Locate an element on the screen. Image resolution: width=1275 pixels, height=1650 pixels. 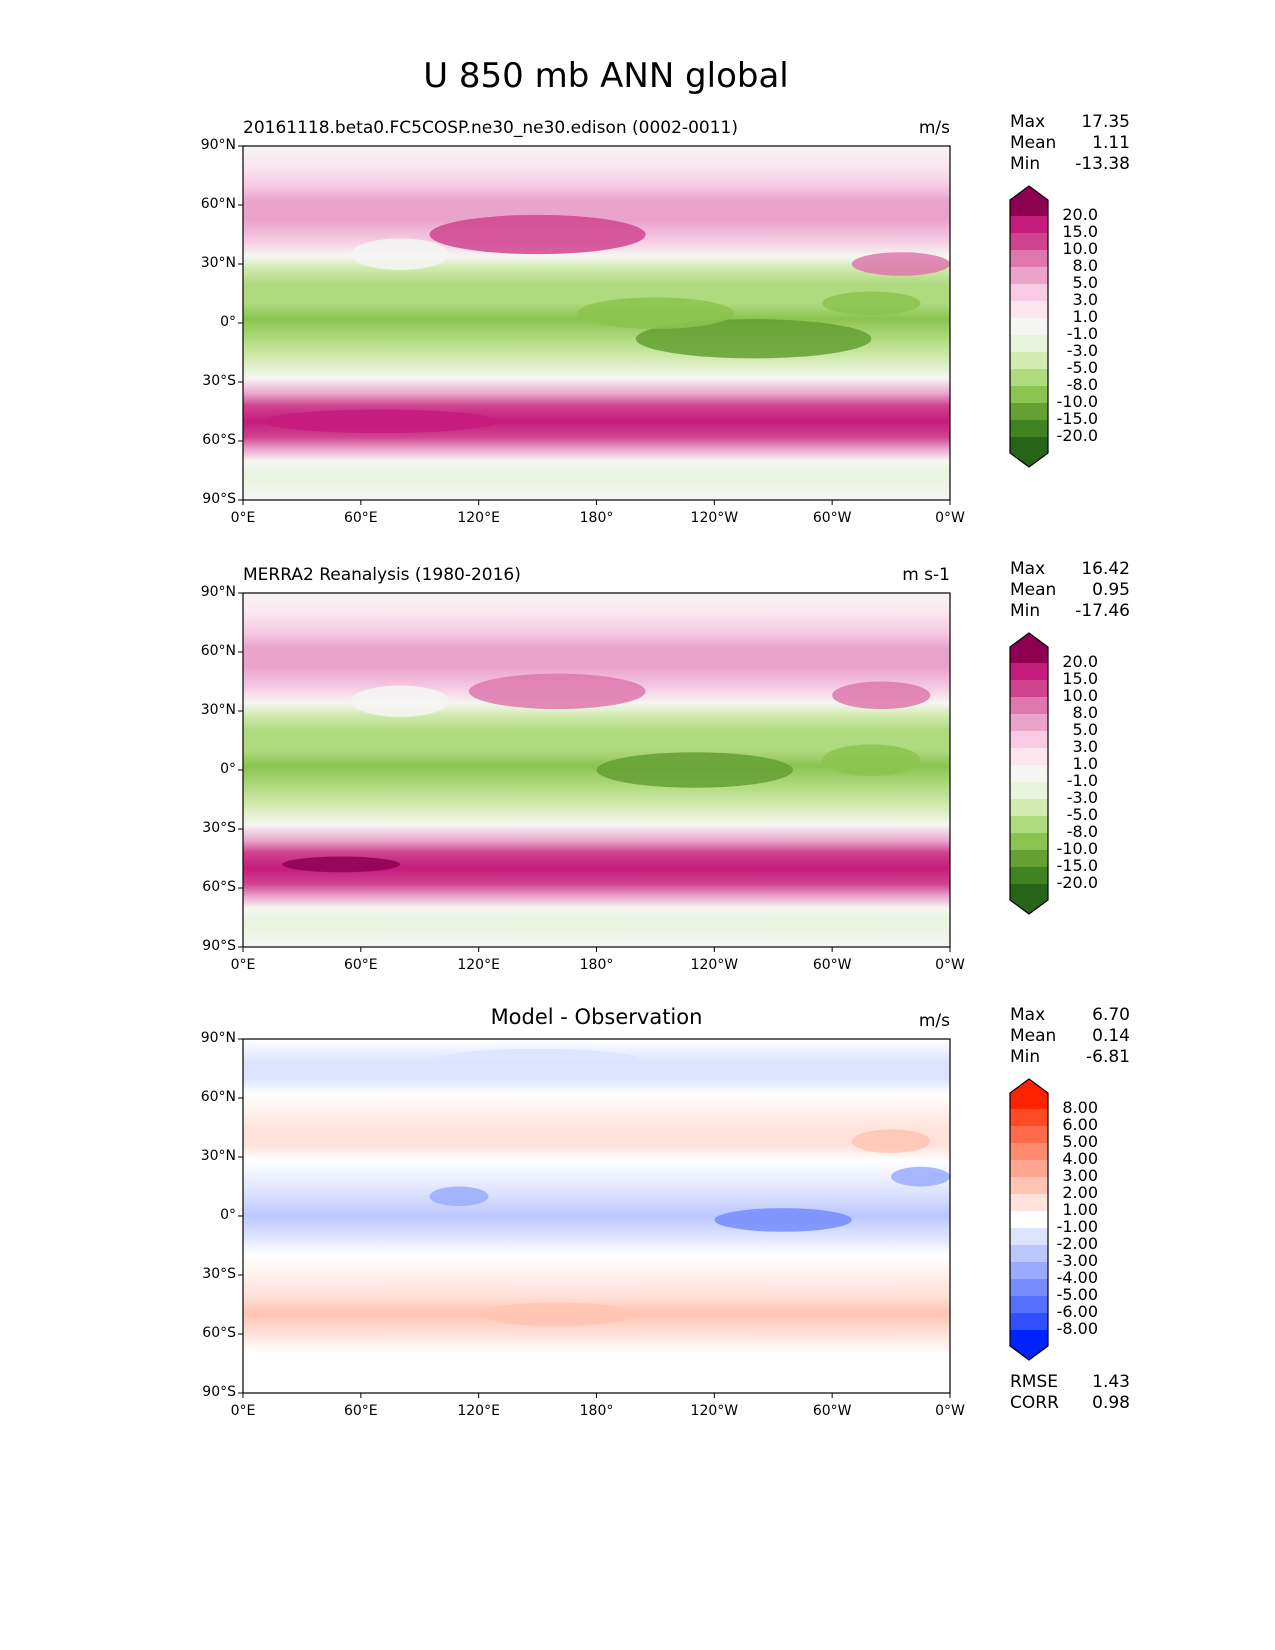
colorbar-tick-label: -8.00 is located at coordinates (1077, 1328).